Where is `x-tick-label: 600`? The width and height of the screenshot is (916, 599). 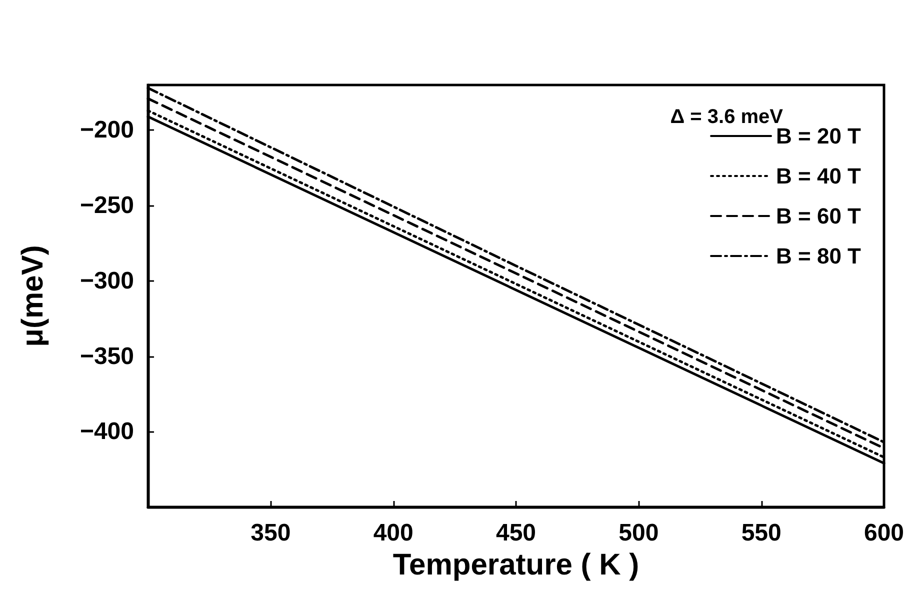
x-tick-label: 600 is located at coordinates (884, 533).